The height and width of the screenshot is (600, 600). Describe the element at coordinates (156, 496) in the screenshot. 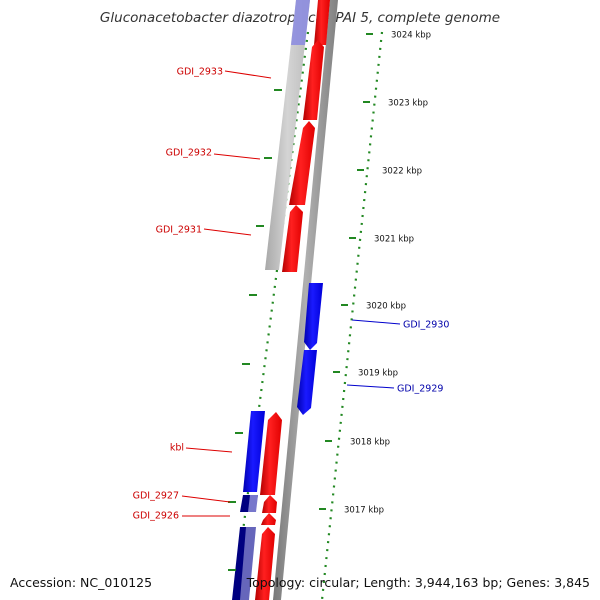

I see `gene-label-gdi-2927: GDI_2927` at that location.